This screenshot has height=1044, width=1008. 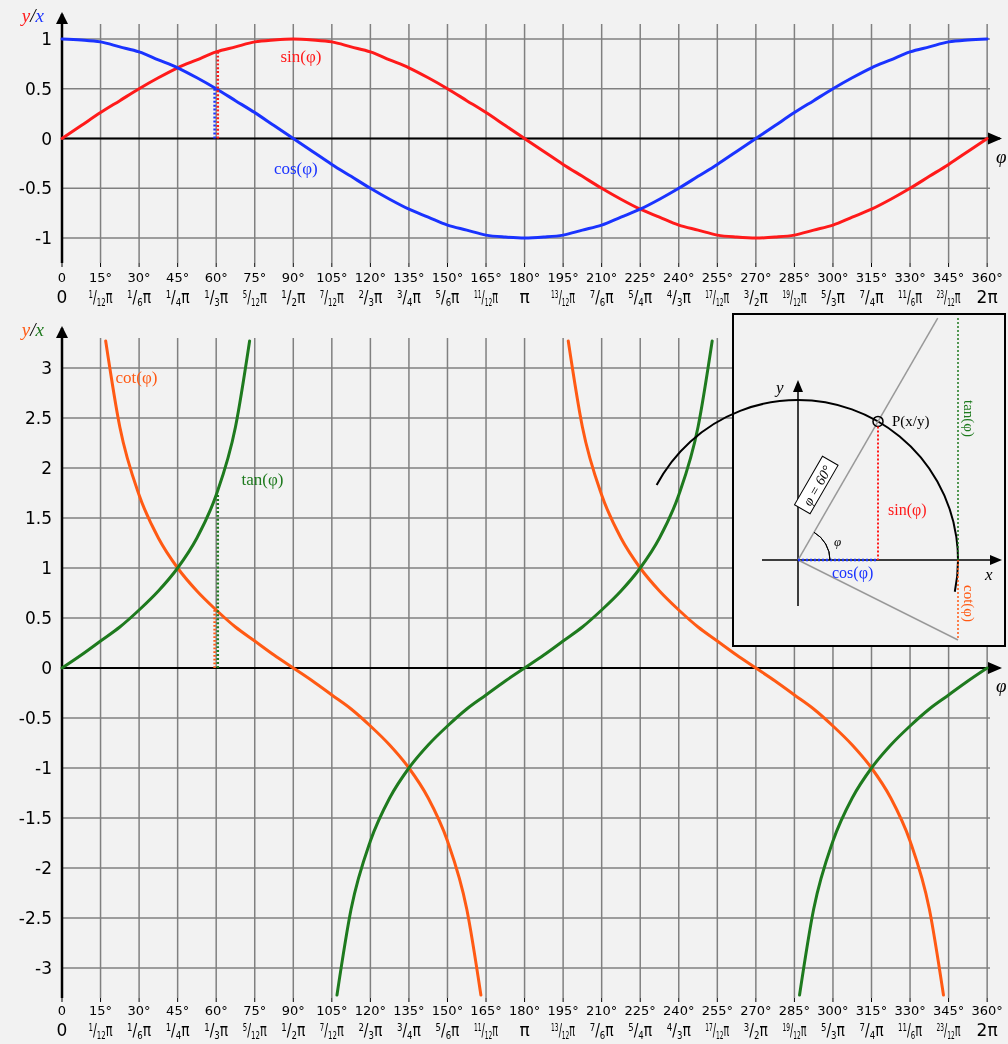 I want to click on x-tick-label: 45°, so click(x=178, y=1010).